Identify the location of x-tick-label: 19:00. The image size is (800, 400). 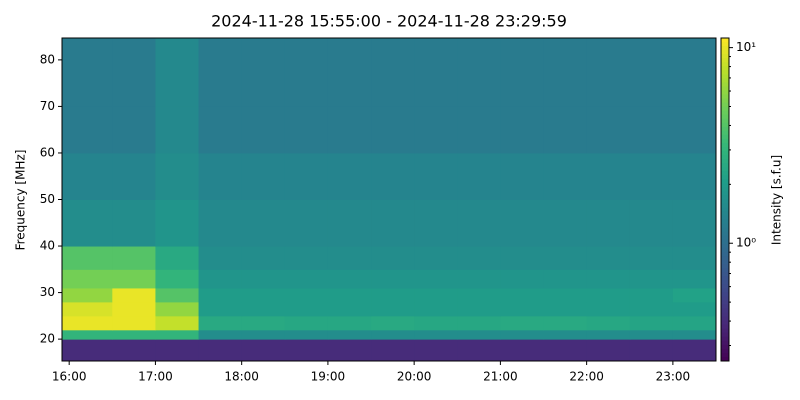
(328, 377).